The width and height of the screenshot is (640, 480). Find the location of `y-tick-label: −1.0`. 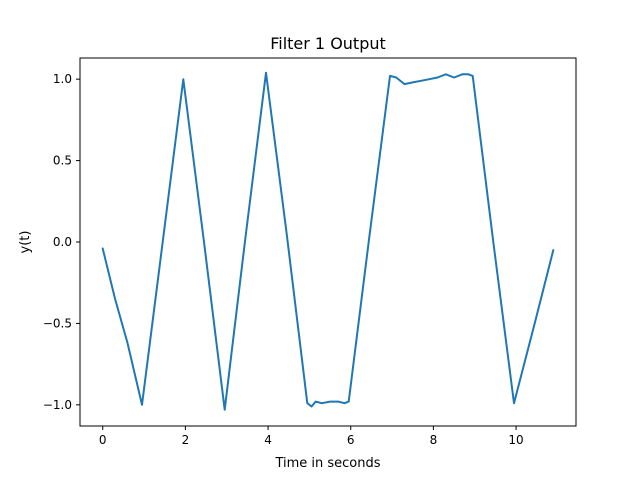

y-tick-label: −1.0 is located at coordinates (57, 405).